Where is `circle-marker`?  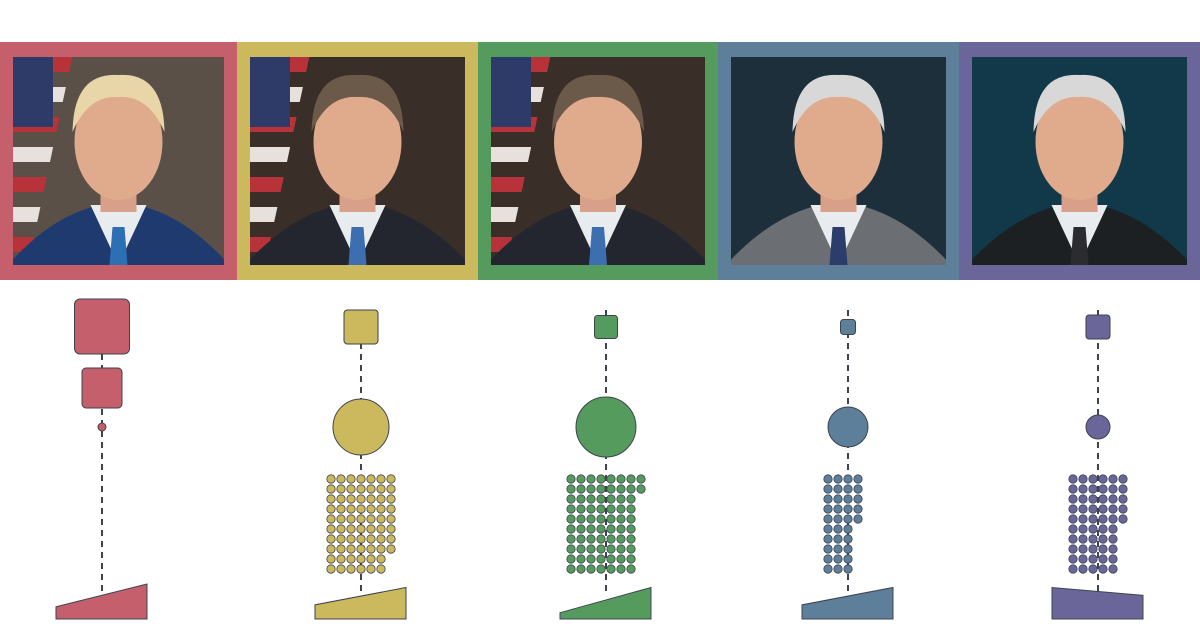
circle-marker is located at coordinates (361, 427).